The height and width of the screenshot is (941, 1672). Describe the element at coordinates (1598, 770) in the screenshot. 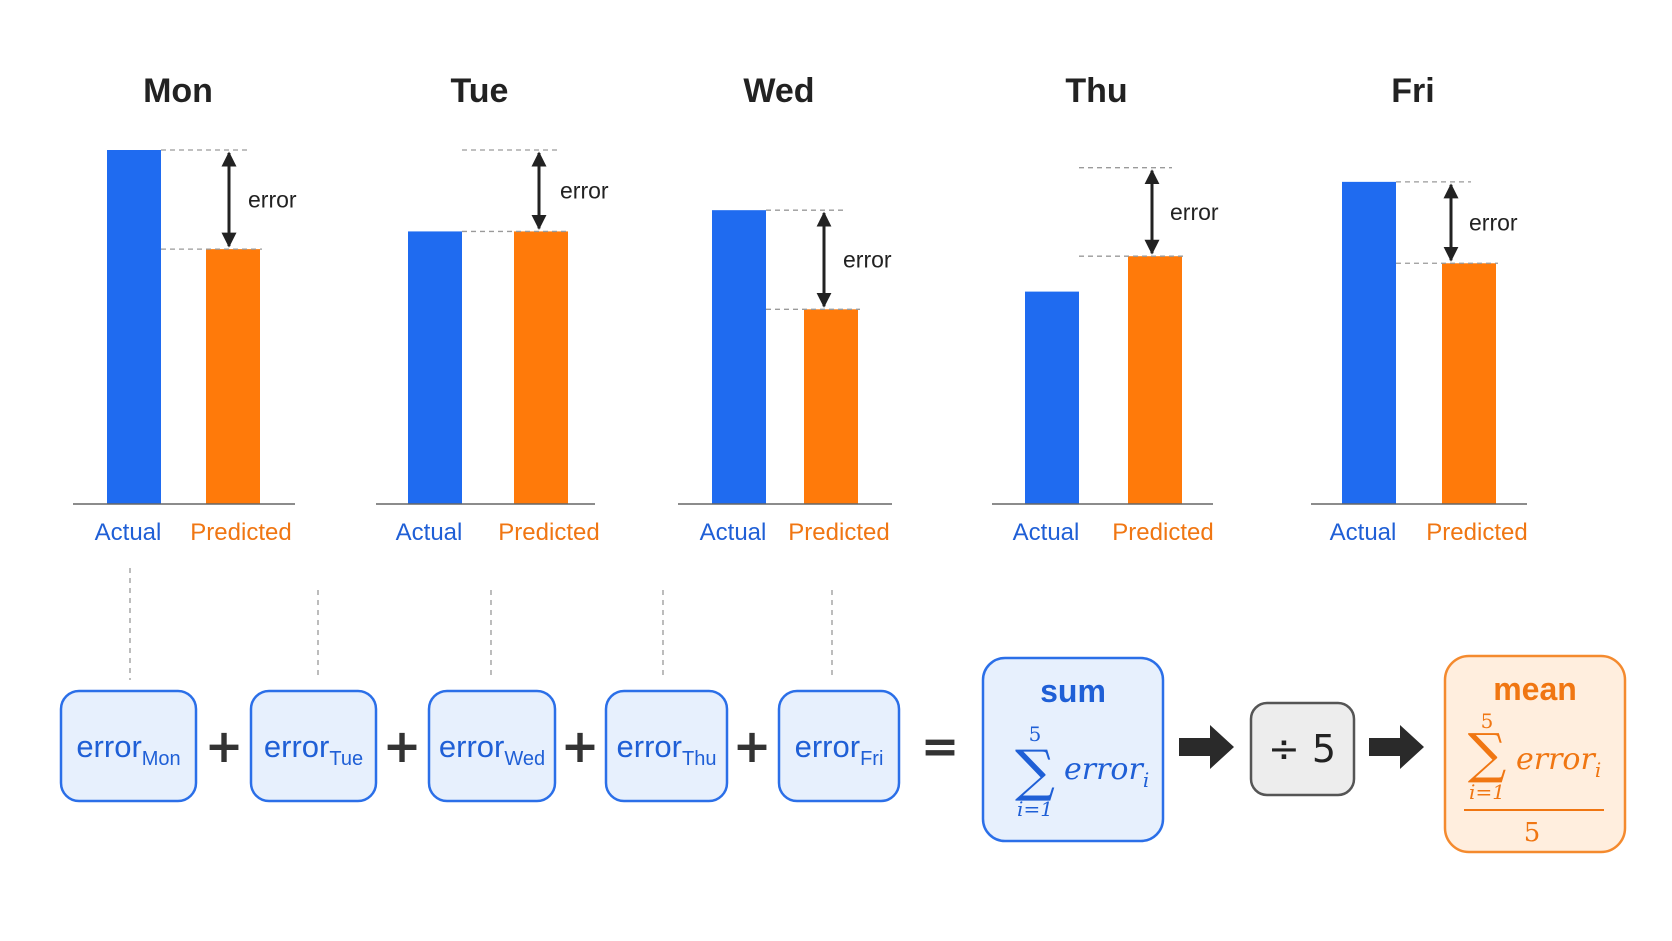

I see `mean-term-subscript: i` at that location.